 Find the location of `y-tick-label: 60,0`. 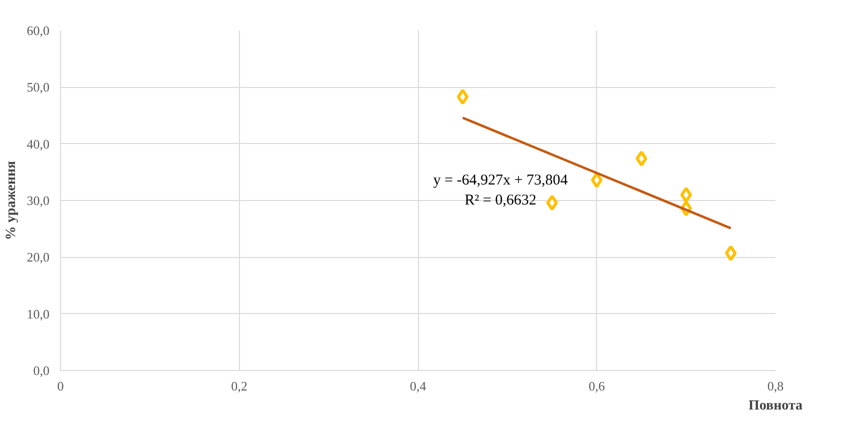

y-tick-label: 60,0 is located at coordinates (38, 30).